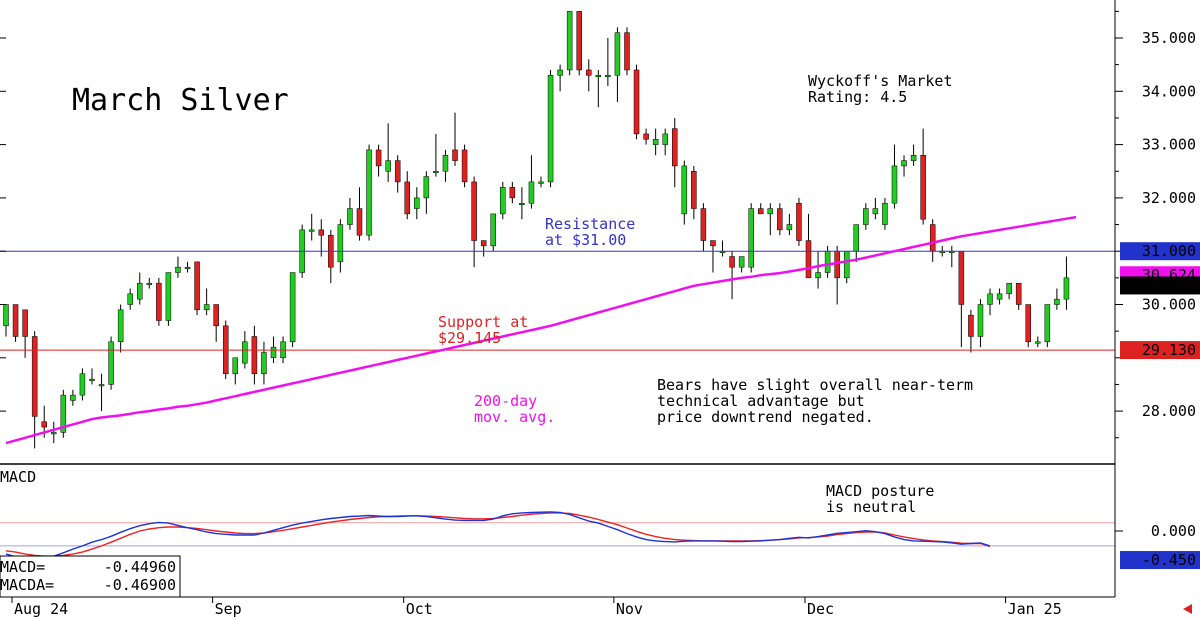 This screenshot has width=1200, height=619. I want to click on x-tick-label: Sep, so click(228, 609).